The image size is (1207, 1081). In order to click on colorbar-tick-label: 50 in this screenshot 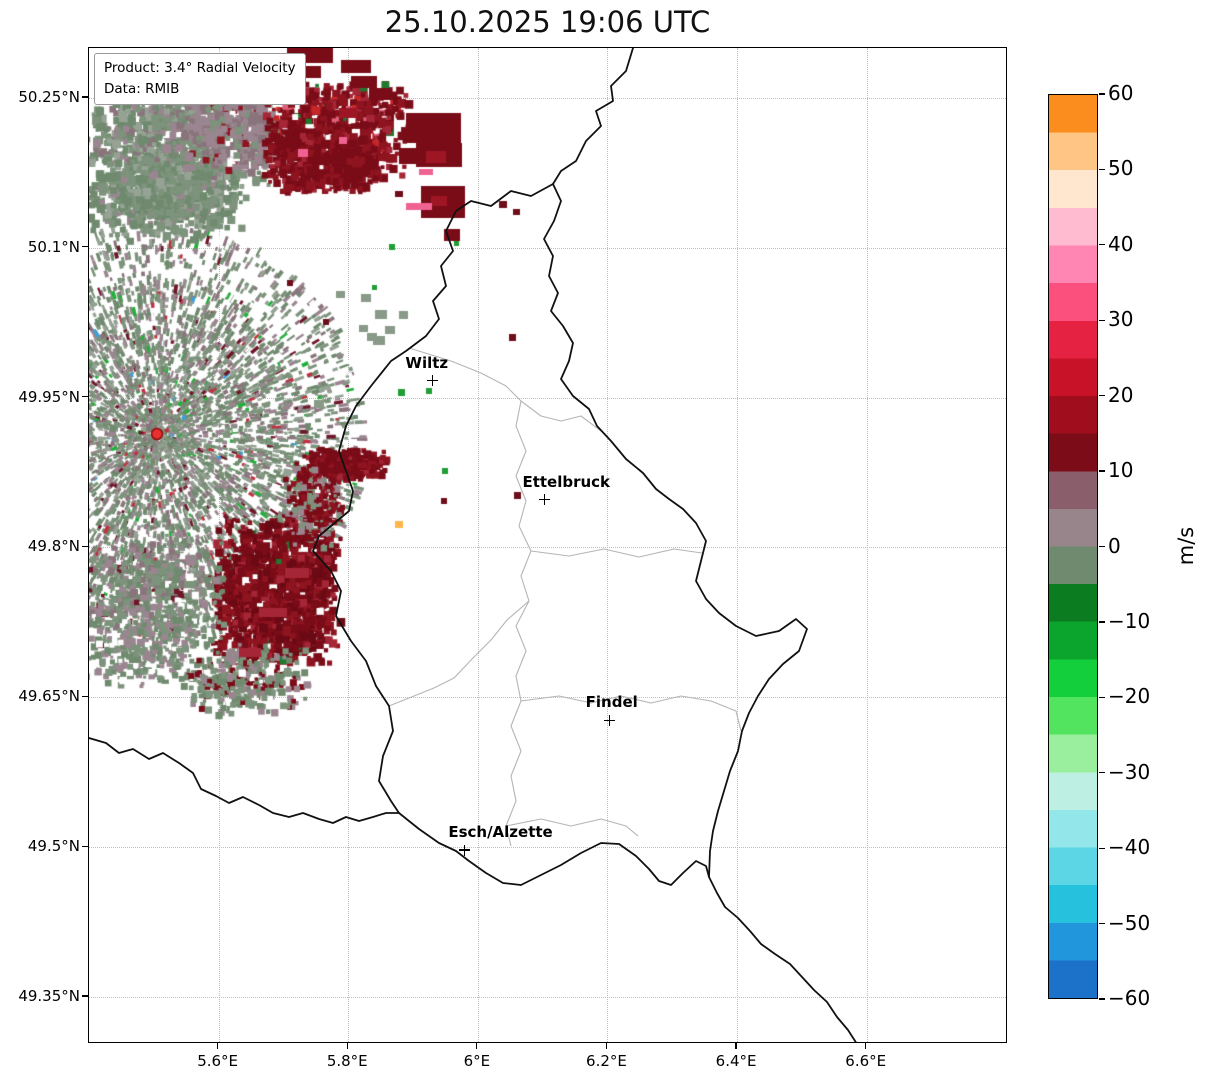, I will do `click(1121, 168)`.